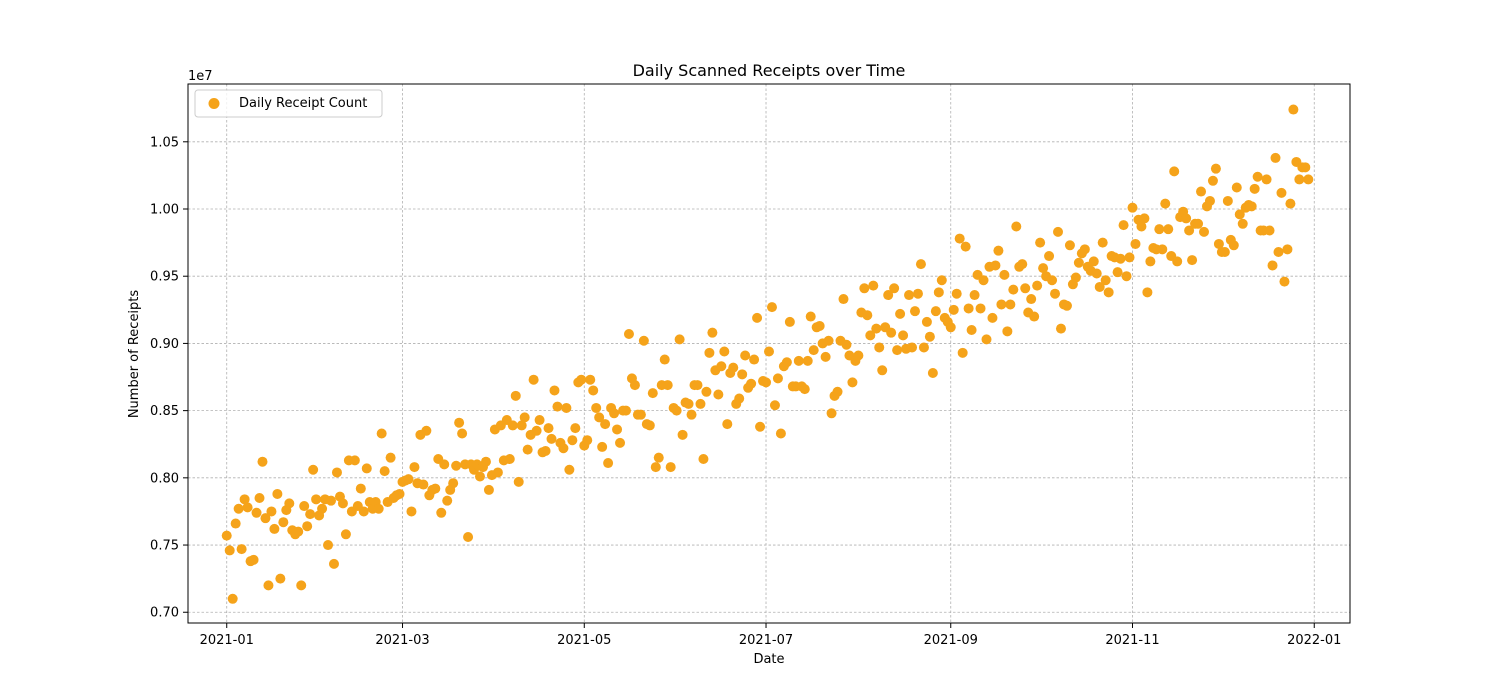 This screenshot has width=1500, height=700. What do you see at coordinates (164, 277) in the screenshot?
I see `y-tick-label: 0.95` at bounding box center [164, 277].